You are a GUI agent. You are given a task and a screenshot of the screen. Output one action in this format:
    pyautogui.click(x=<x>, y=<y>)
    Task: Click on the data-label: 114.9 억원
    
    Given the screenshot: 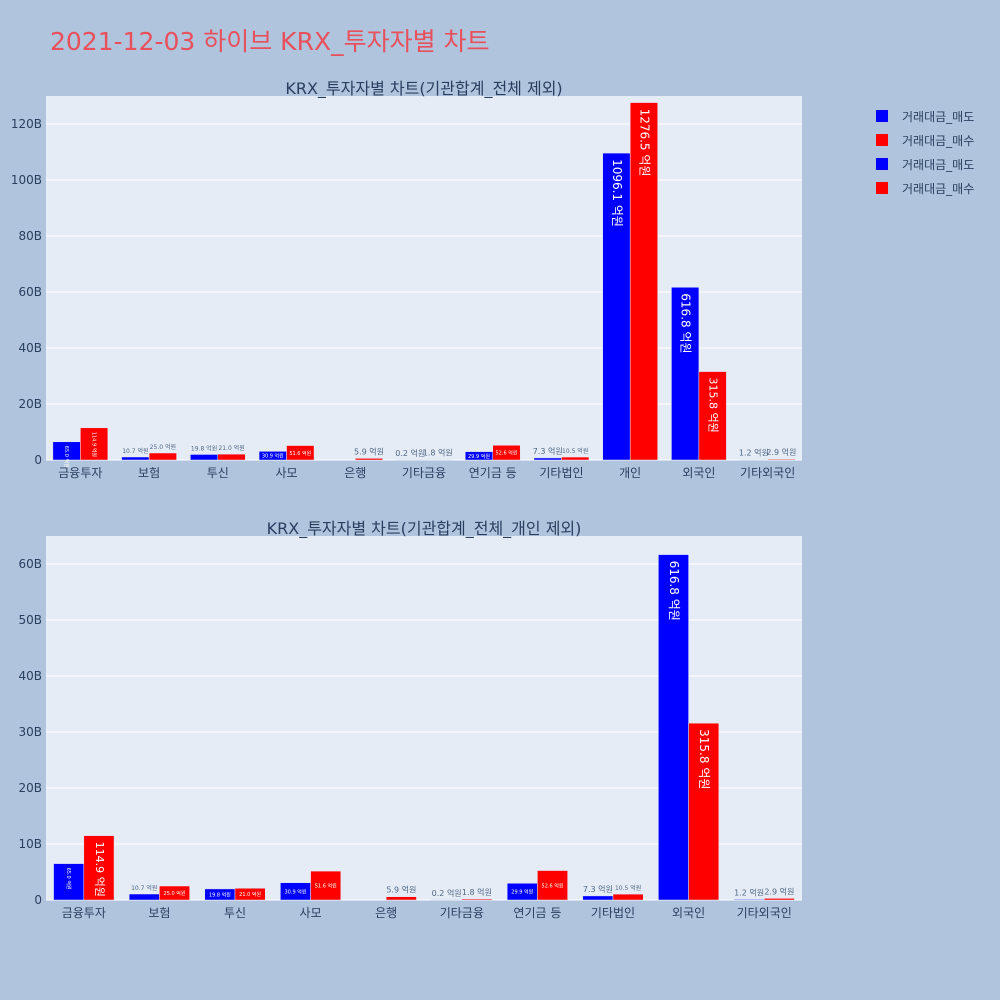 What is the action you would take?
    pyautogui.click(x=94, y=445)
    